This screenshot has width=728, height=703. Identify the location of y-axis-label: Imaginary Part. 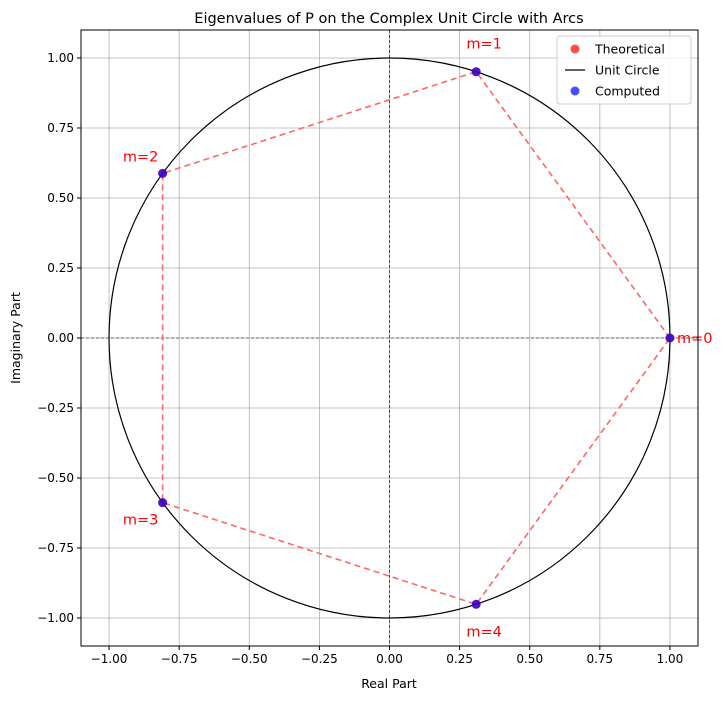
(15, 338).